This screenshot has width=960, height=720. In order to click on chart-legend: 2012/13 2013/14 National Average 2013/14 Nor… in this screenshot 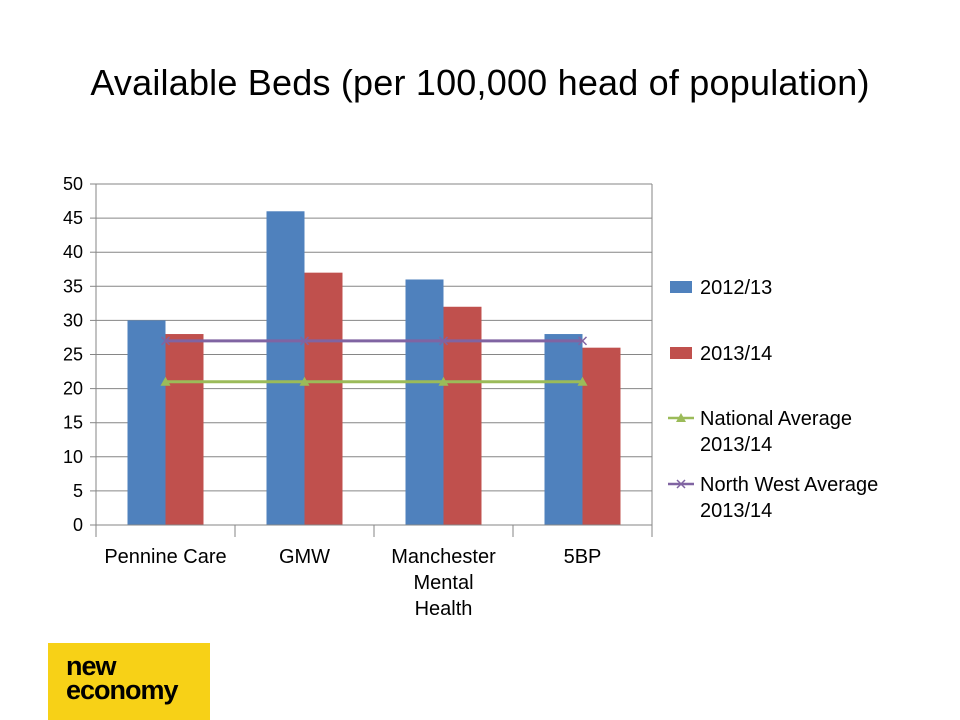, I will do `click(773, 399)`.